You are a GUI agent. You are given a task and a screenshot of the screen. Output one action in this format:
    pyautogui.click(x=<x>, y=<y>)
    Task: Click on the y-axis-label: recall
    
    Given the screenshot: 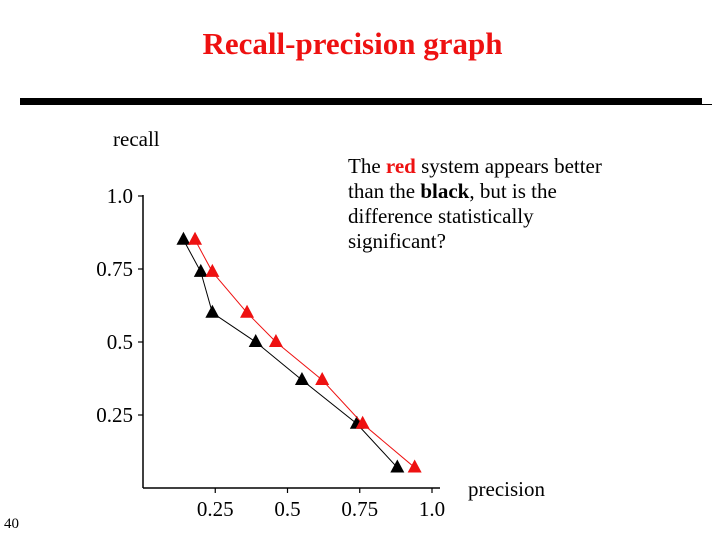 What is the action you would take?
    pyautogui.click(x=136, y=139)
    